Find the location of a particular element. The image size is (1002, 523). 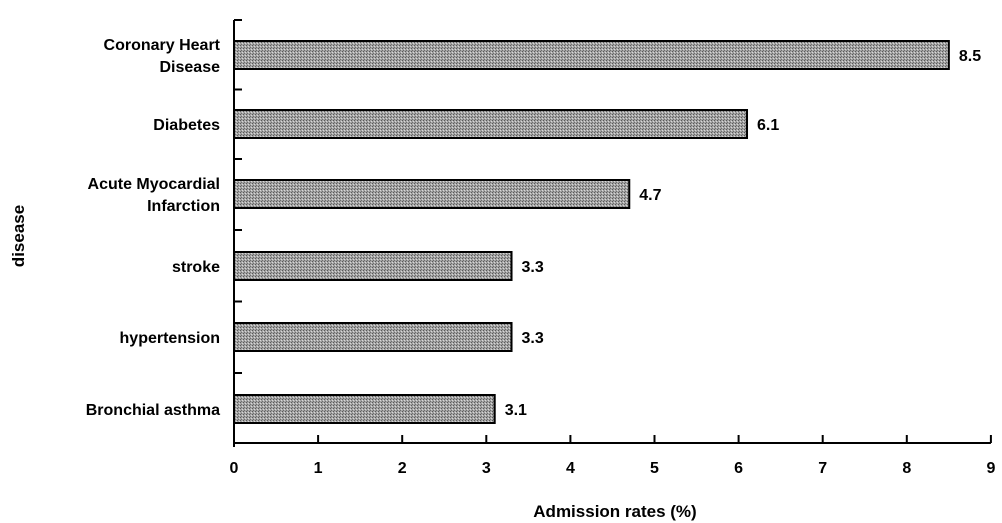

category-label: Infarction is located at coordinates (183, 206).